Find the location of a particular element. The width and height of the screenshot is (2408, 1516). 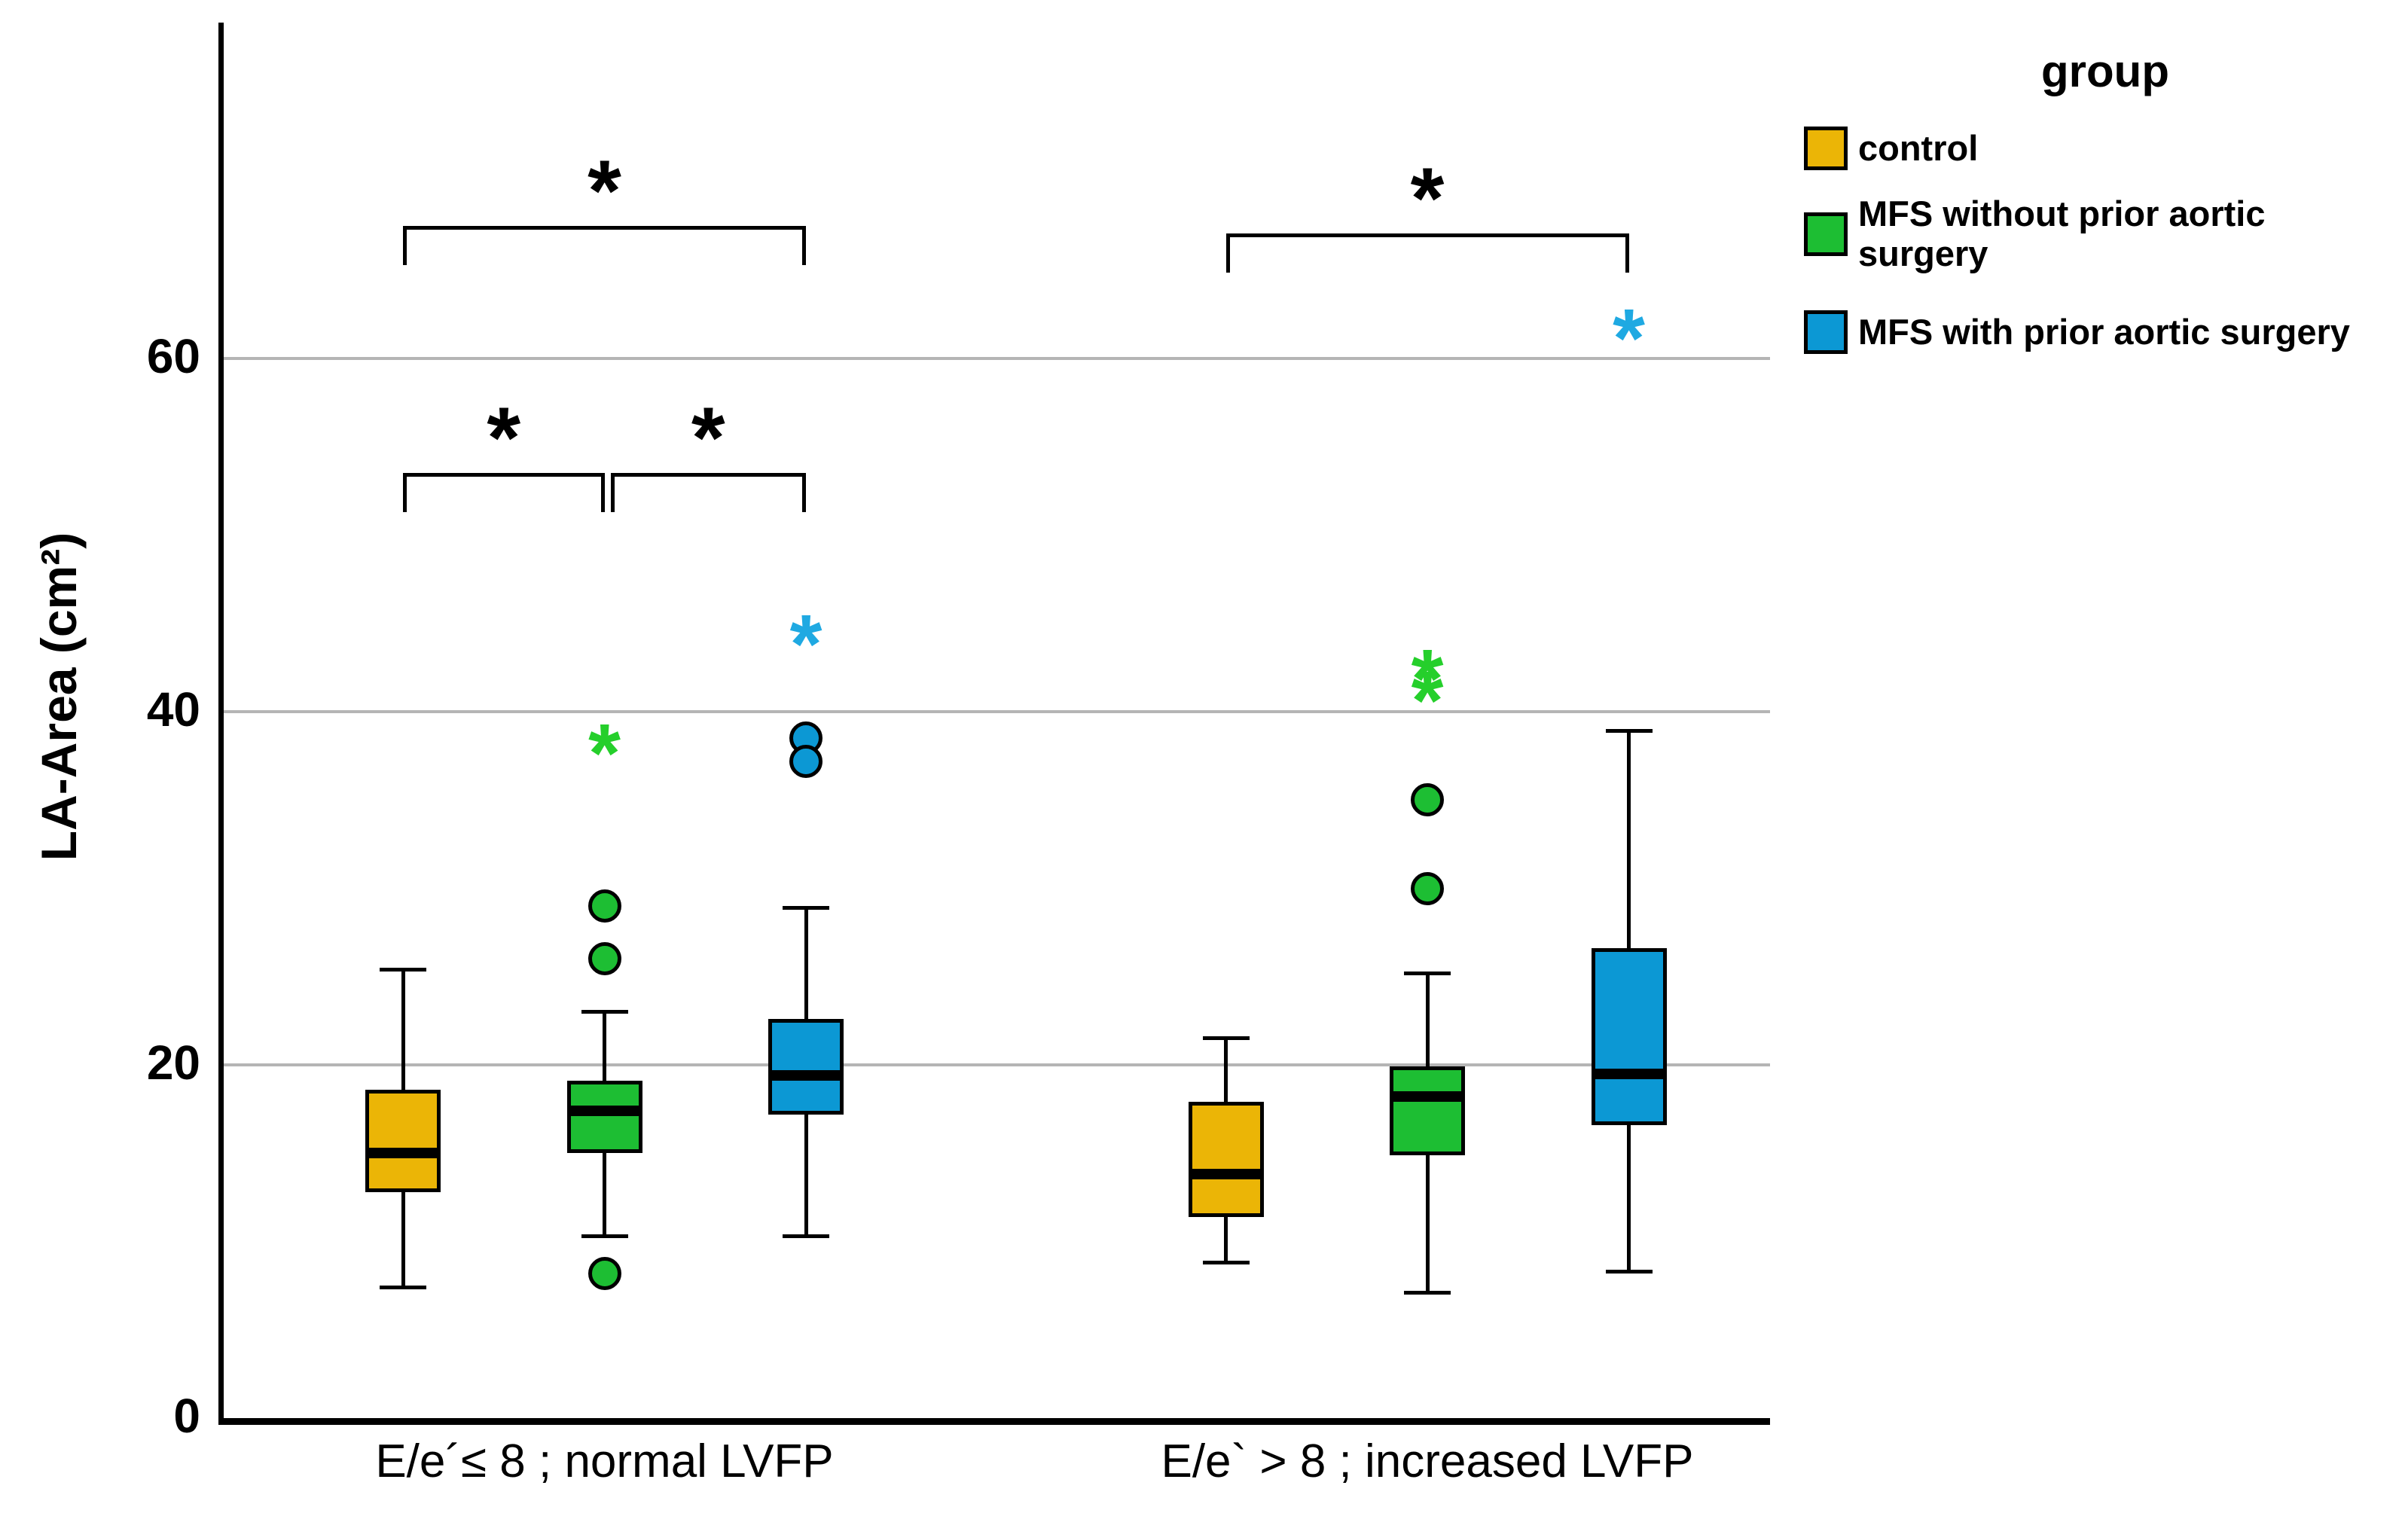

x-category-label: E/e´≤ 8 ; normal LVFP is located at coordinates (604, 1461).